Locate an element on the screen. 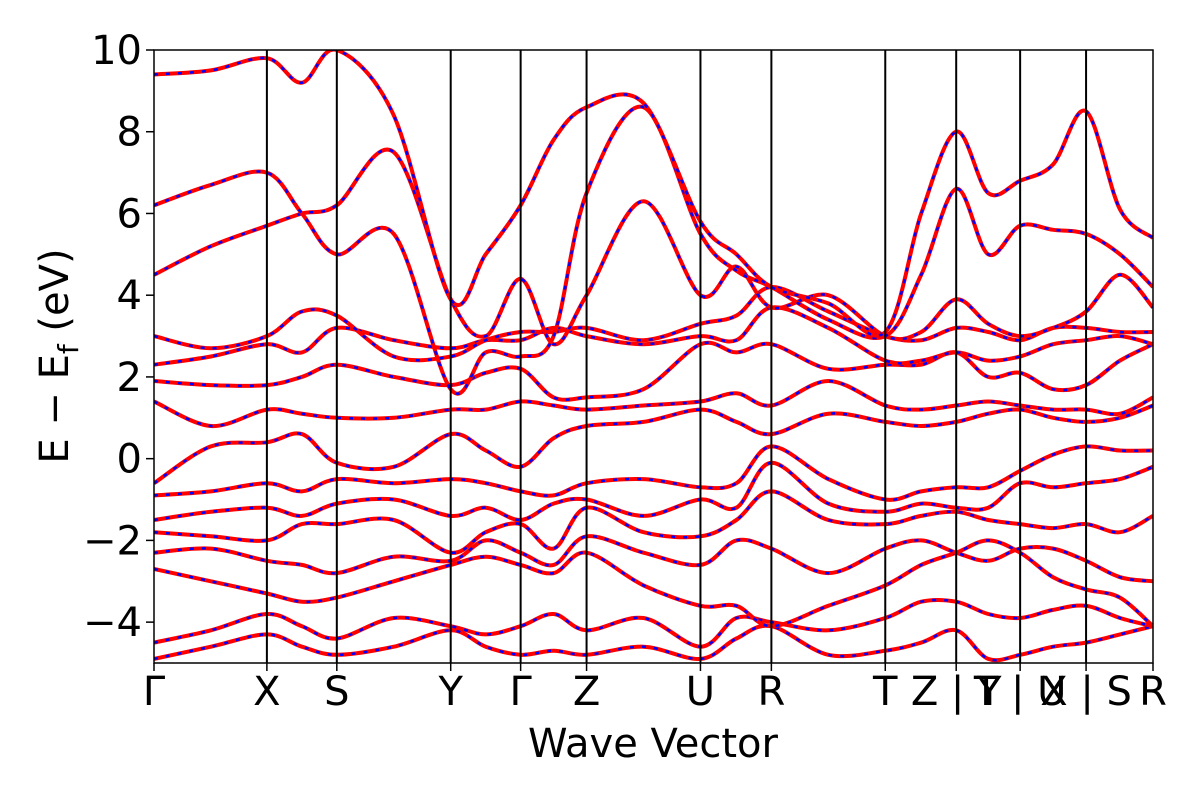 This screenshot has height=800, width=1200. y-tick-label: −4 is located at coordinates (112, 623).